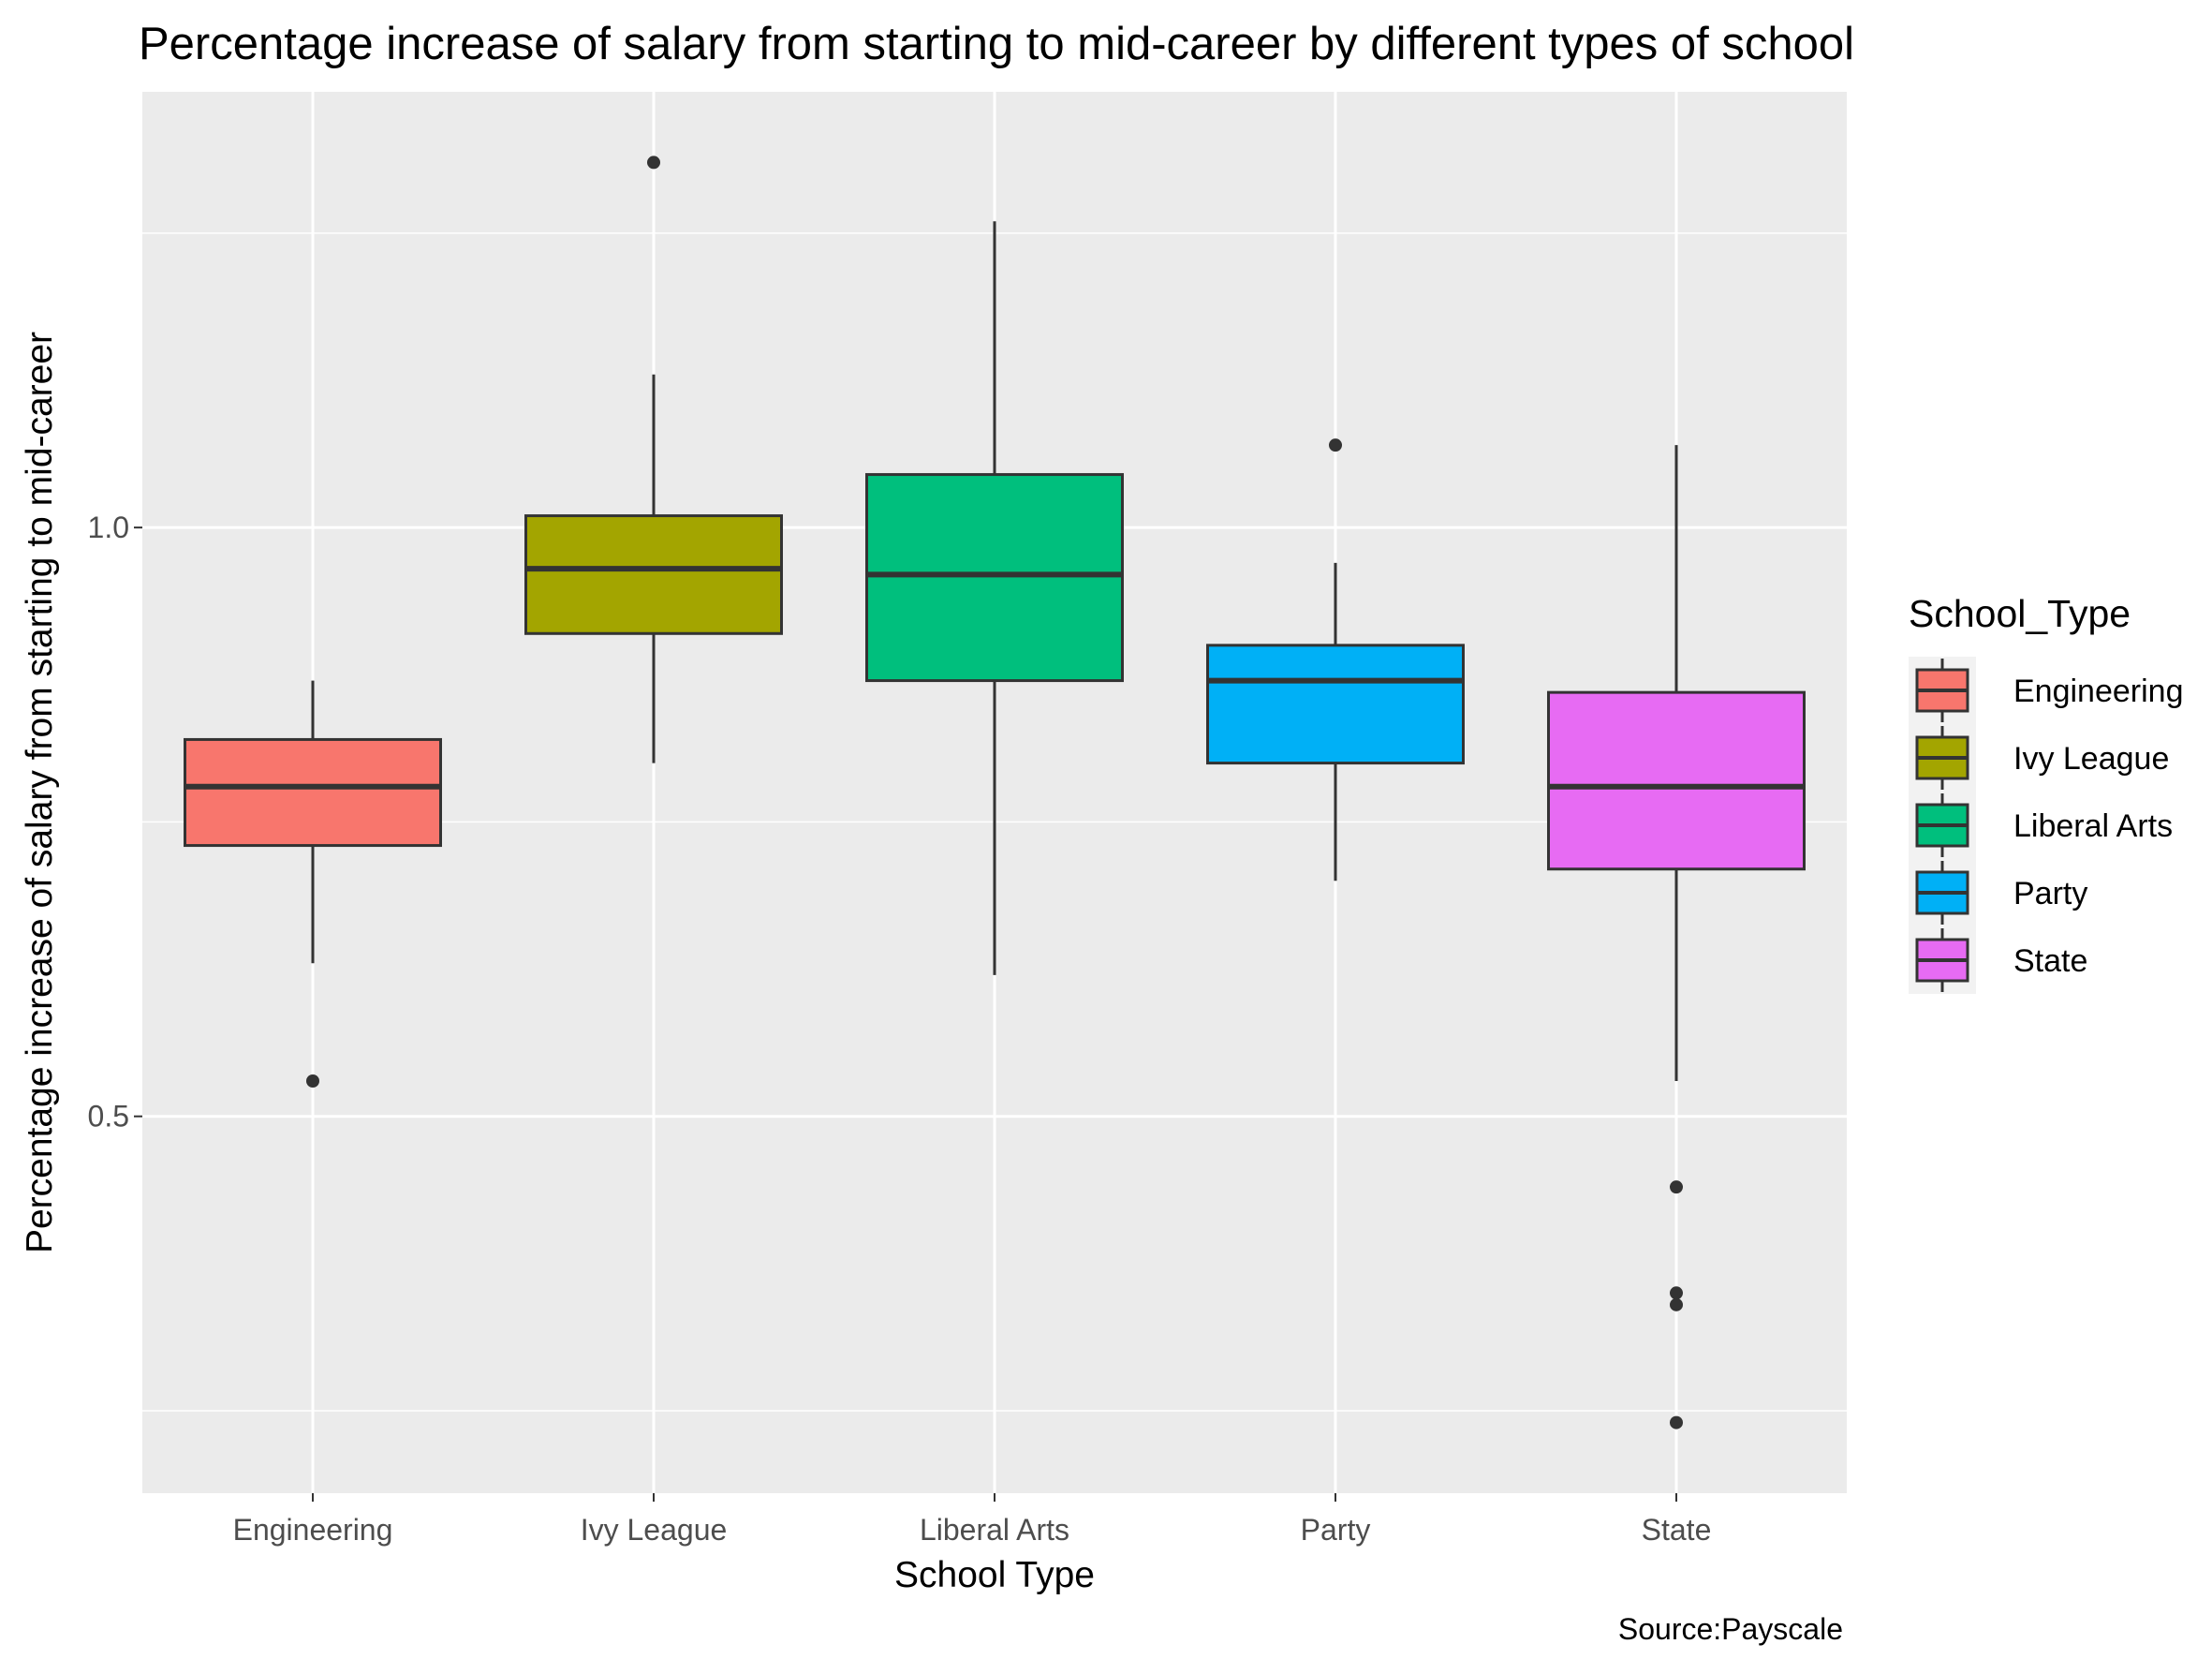 The height and width of the screenshot is (1659, 2212). I want to click on legend-item-state: State, so click(1998, 960).